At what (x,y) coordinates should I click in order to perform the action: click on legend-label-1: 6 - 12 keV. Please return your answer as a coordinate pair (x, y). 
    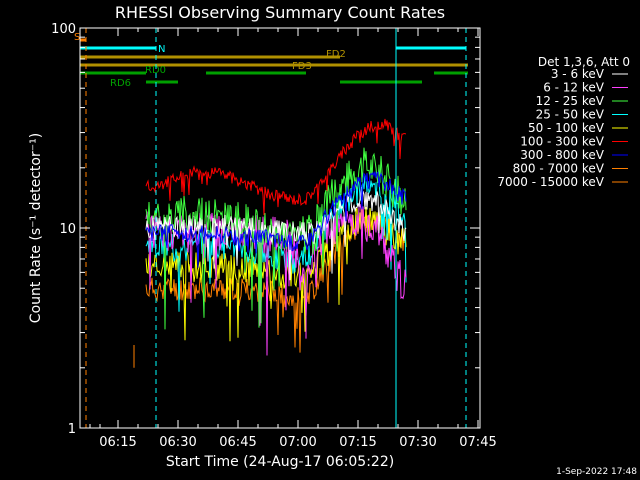
    Looking at the image, I should click on (574, 88).